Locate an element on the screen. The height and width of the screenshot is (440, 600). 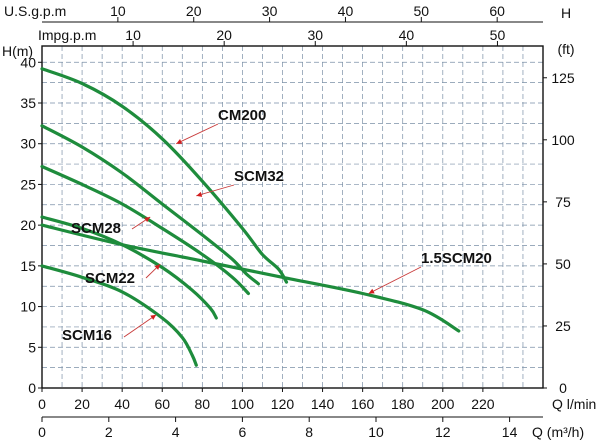
leader-1-5scm20 is located at coordinates (395, 280).